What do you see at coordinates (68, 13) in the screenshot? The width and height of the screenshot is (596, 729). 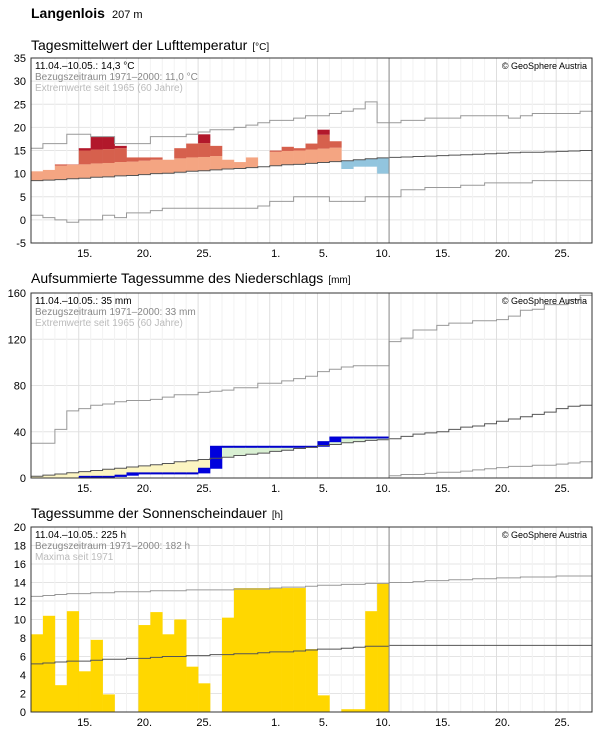 I see `station-name: Langenlois` at bounding box center [68, 13].